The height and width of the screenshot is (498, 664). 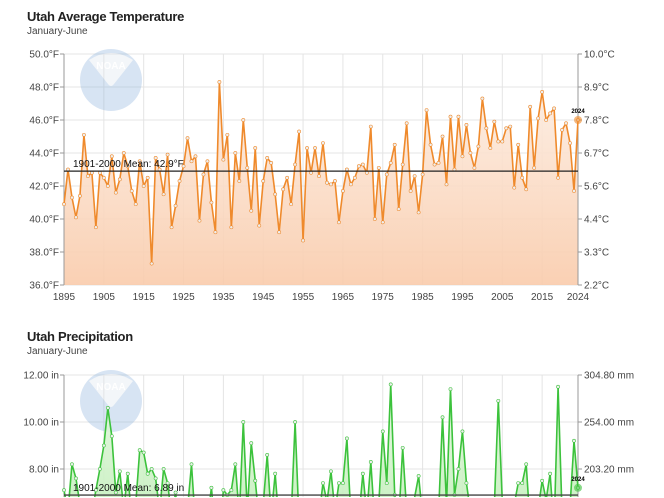 I want to click on precipitation-noaa-logo: NOAA, so click(x=111, y=401).